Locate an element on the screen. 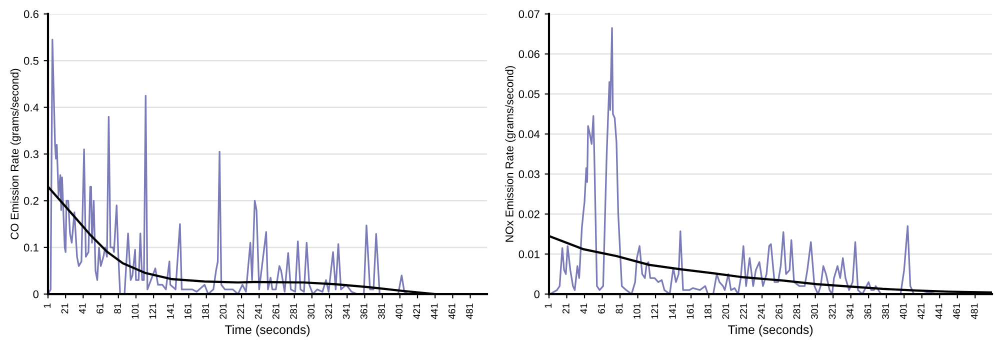 This screenshot has width=1000, height=340. y-tick-label: 0.06 is located at coordinates (529, 54).